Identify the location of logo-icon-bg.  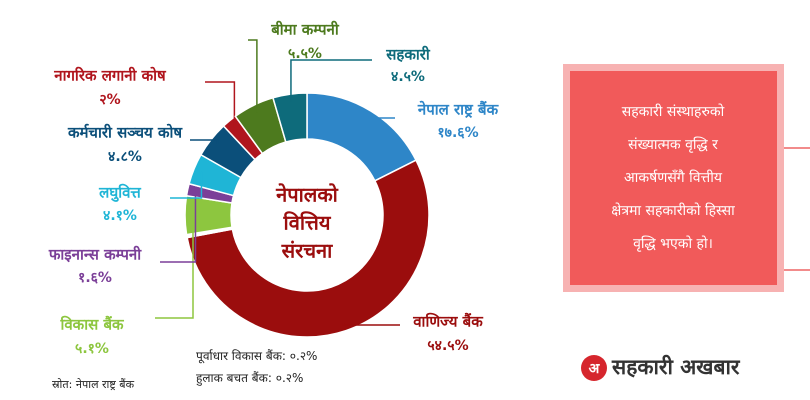
(594, 368).